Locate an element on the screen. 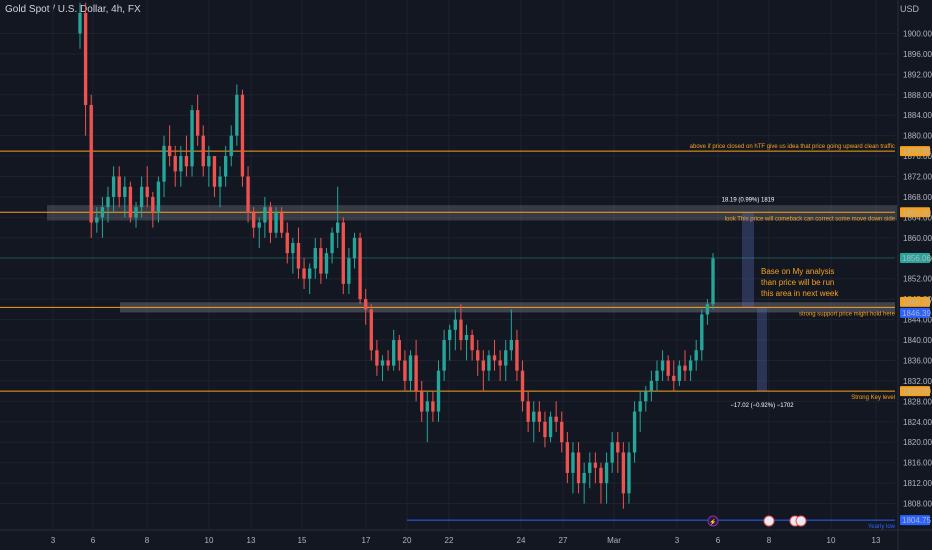  x-tick-label: 3 is located at coordinates (677, 540).